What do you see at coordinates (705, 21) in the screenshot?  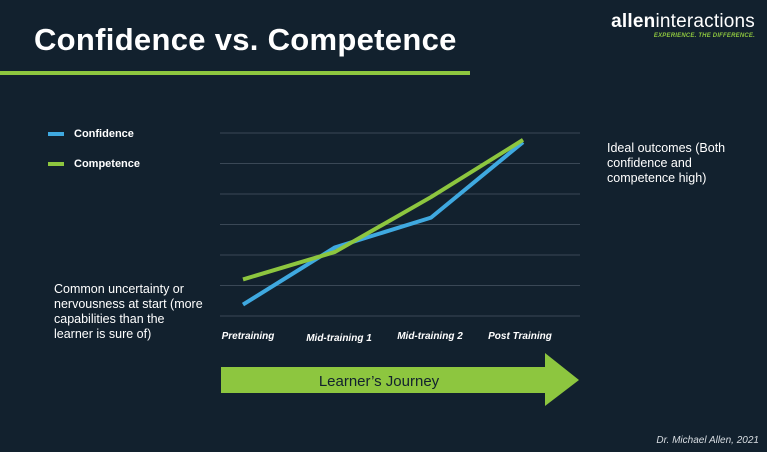 I see `brand-name-light: interactions` at bounding box center [705, 21].